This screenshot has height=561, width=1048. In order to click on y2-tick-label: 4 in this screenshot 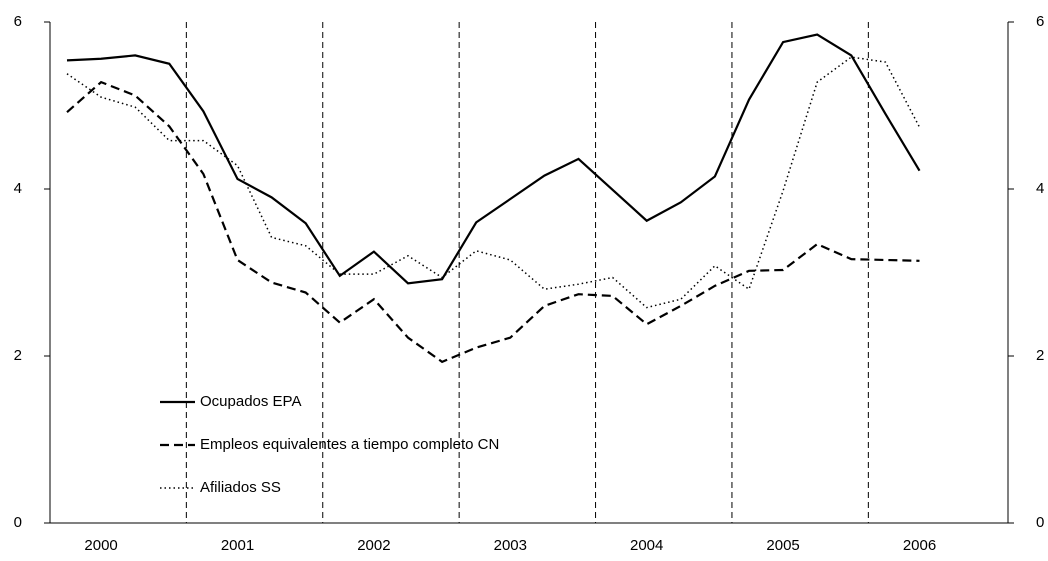, I will do `click(1040, 188)`.